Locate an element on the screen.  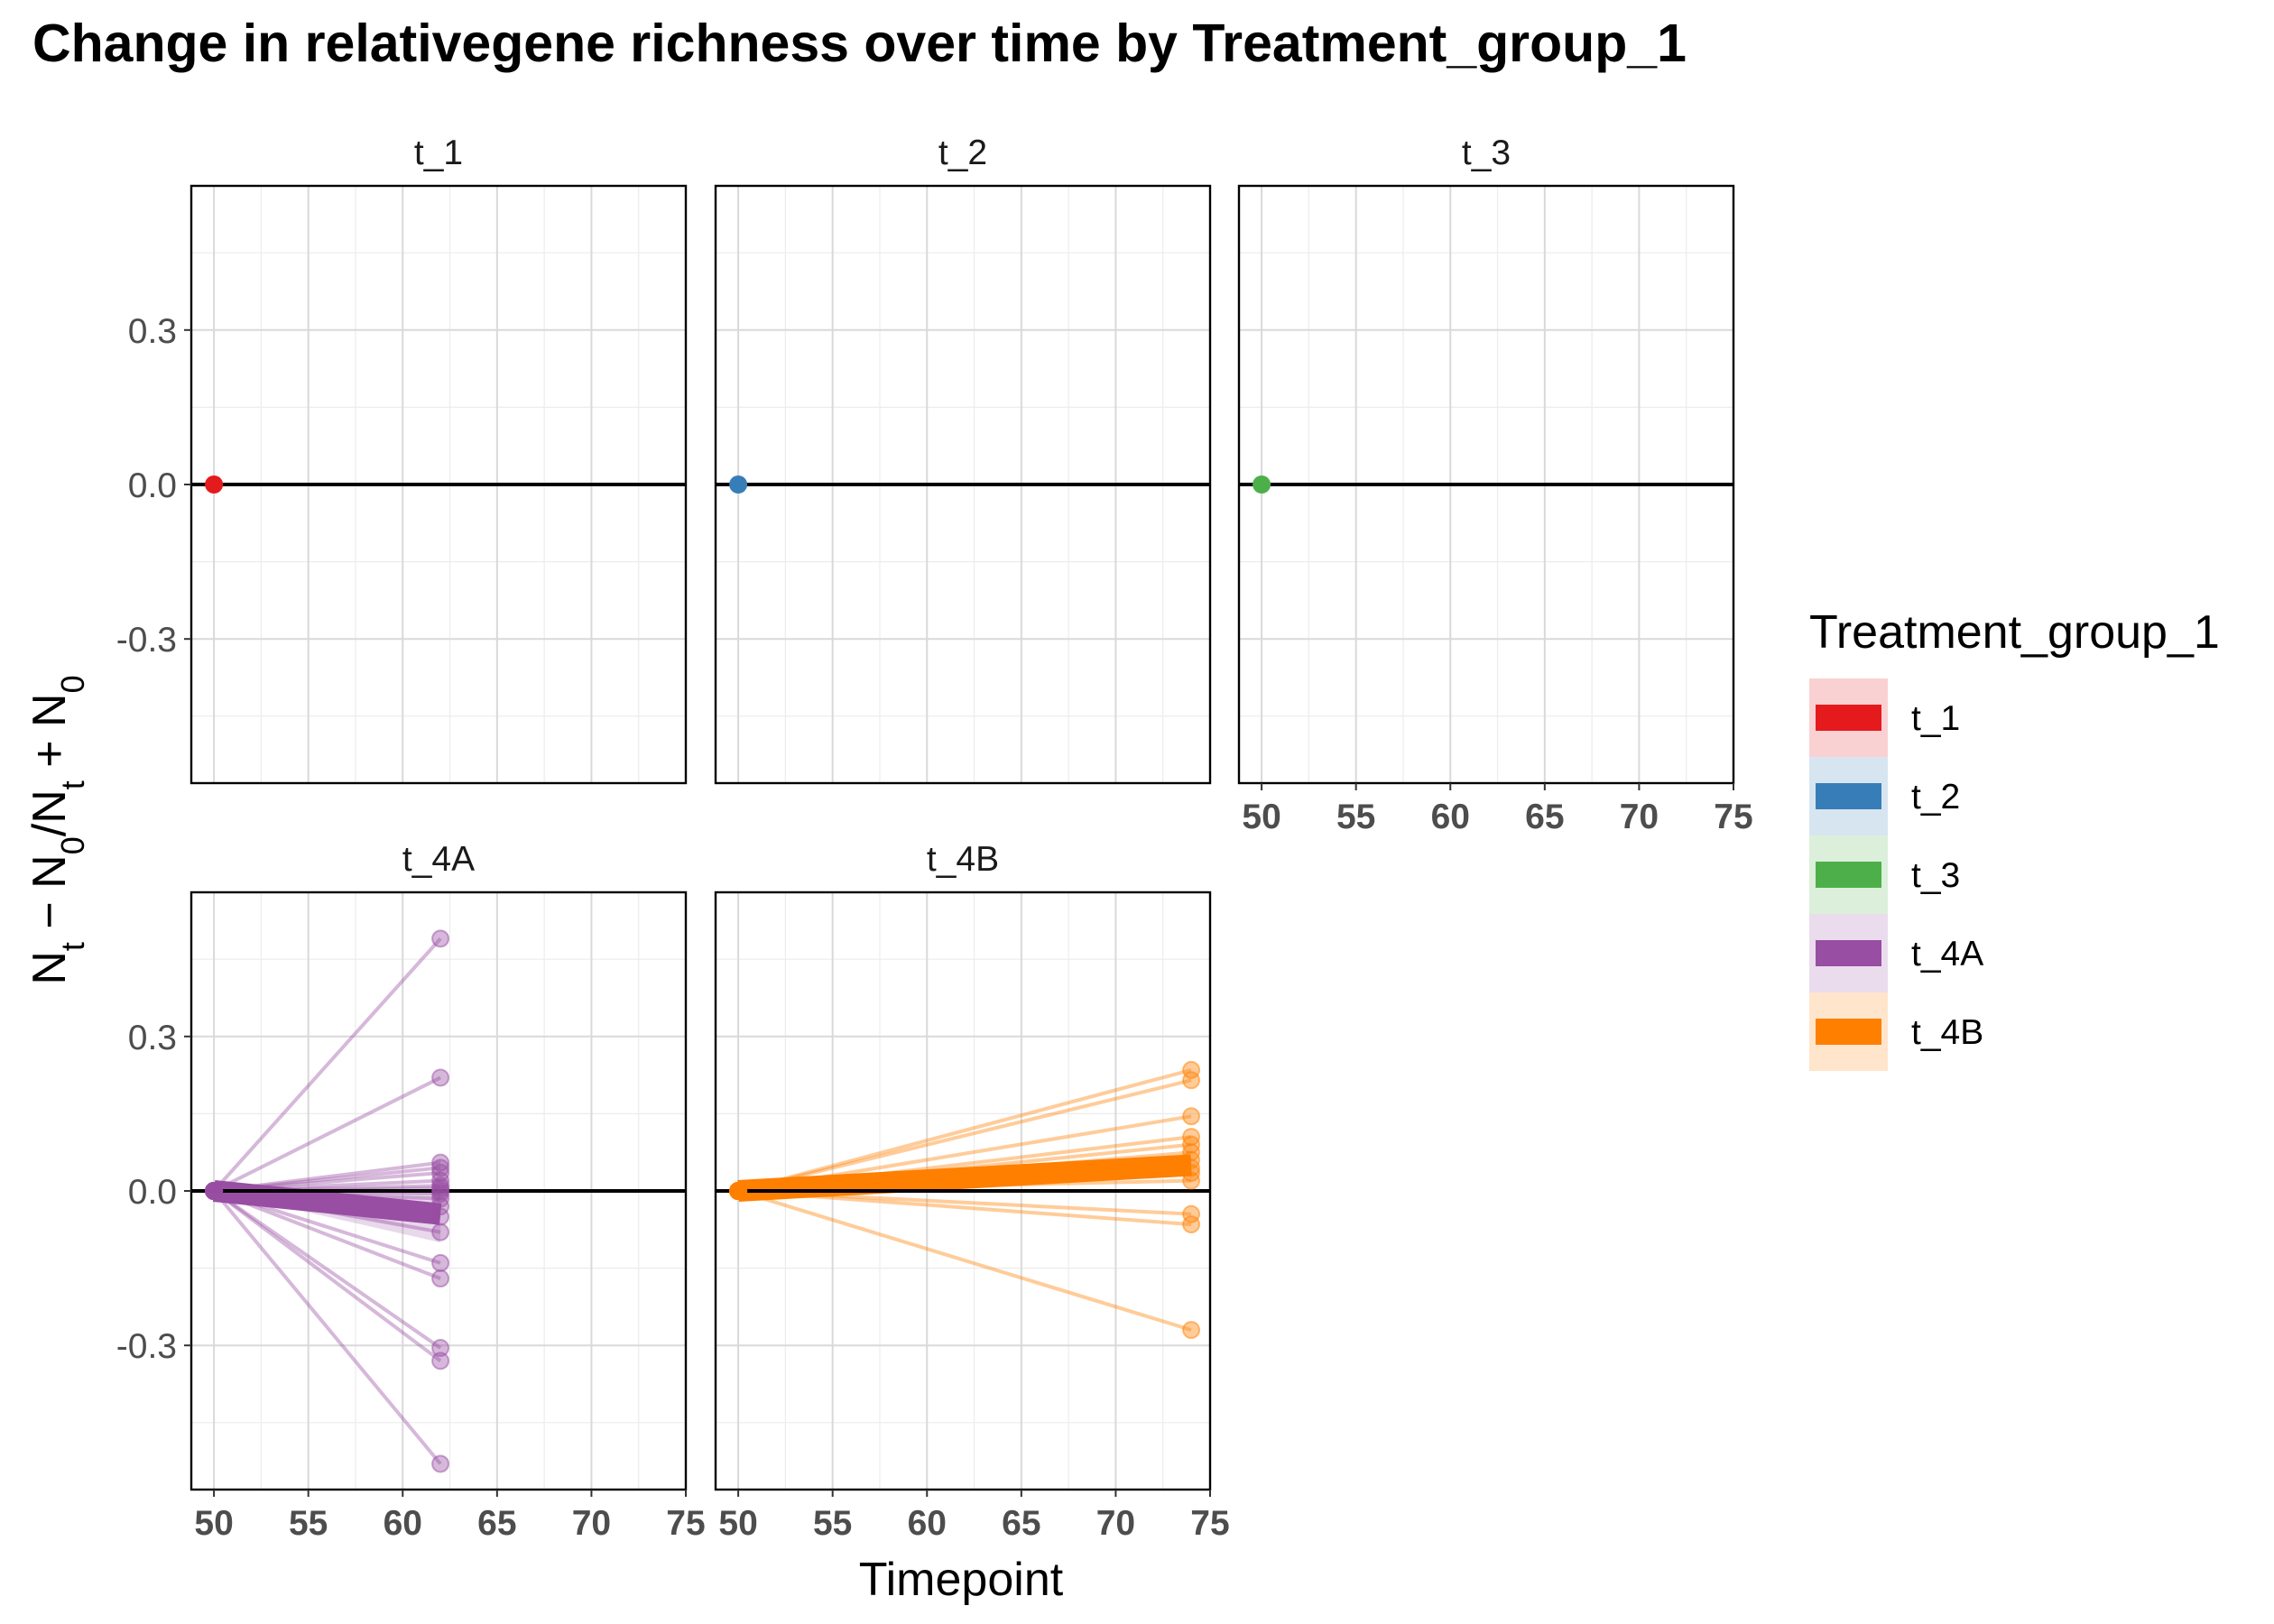
facet-strip-label: t_2 is located at coordinates (962, 153).